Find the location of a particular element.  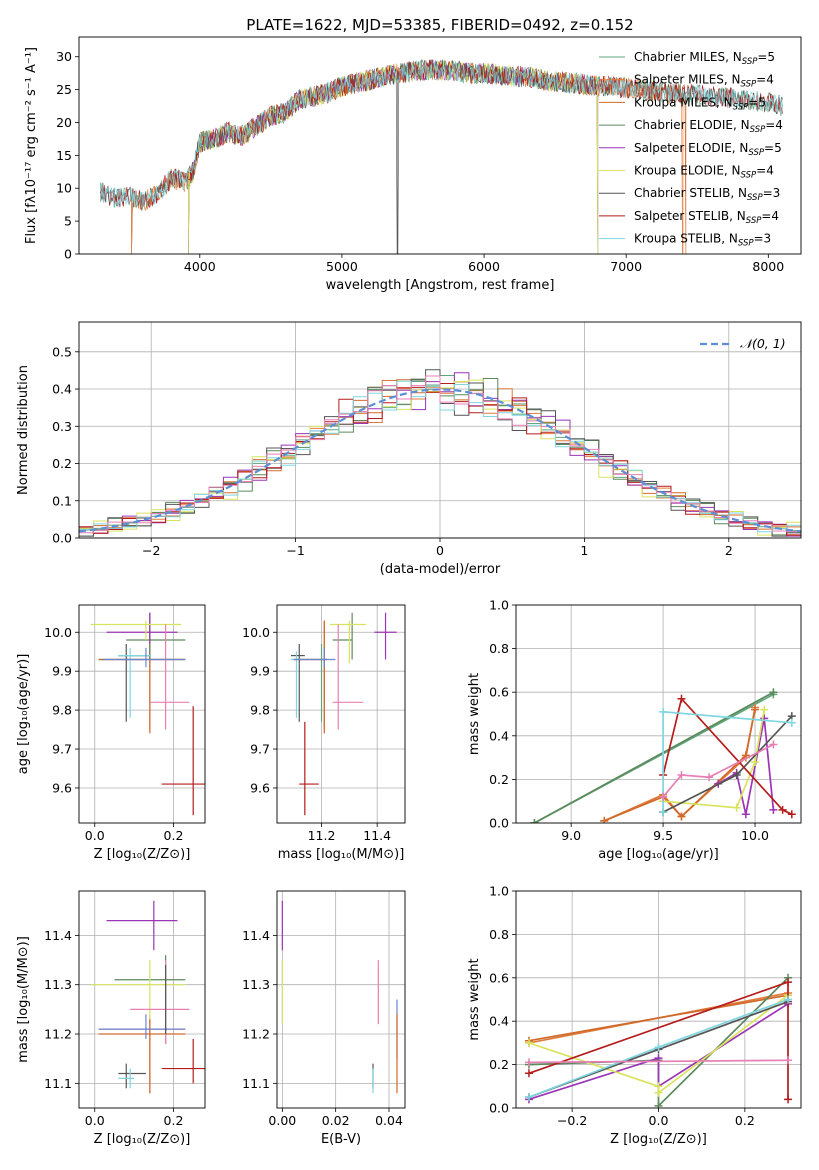

legend-entry: Kroupa STELIB, NSSP=3 is located at coordinates (702, 240).